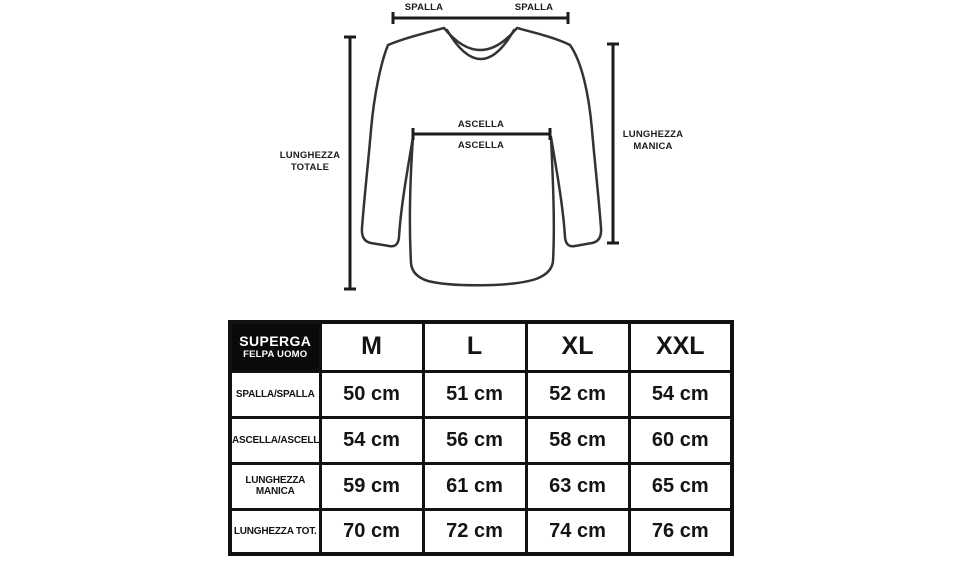  I want to click on manica-xxl: 65 cm, so click(680, 486).